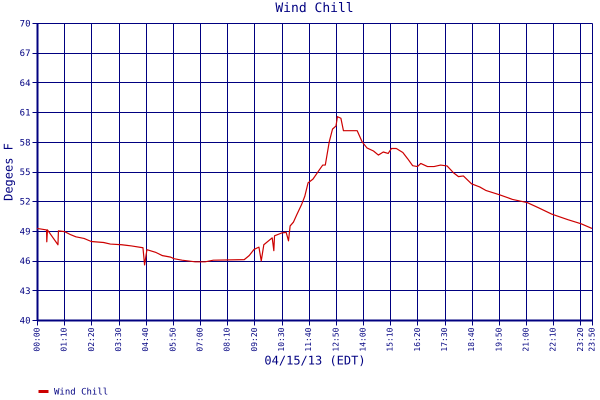  Describe the element at coordinates (592, 339) in the screenshot. I see `x-tick-label: 23:50` at that location.